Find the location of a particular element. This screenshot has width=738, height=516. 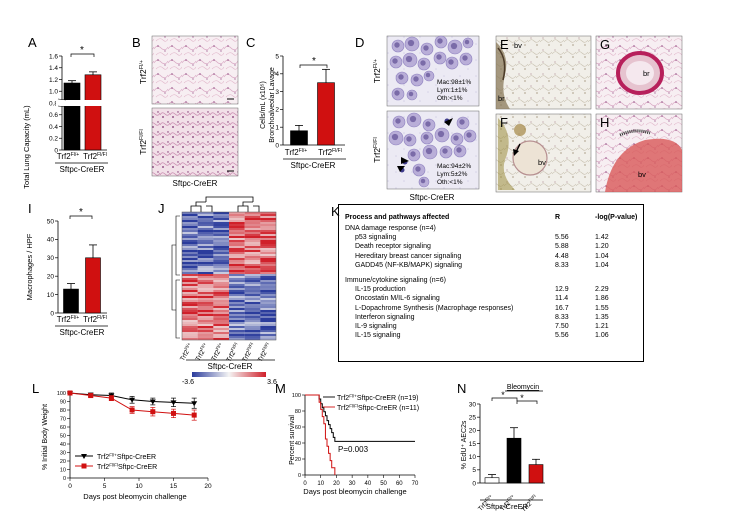

panel-m-survival-curve is located at coordinates (360, 418).